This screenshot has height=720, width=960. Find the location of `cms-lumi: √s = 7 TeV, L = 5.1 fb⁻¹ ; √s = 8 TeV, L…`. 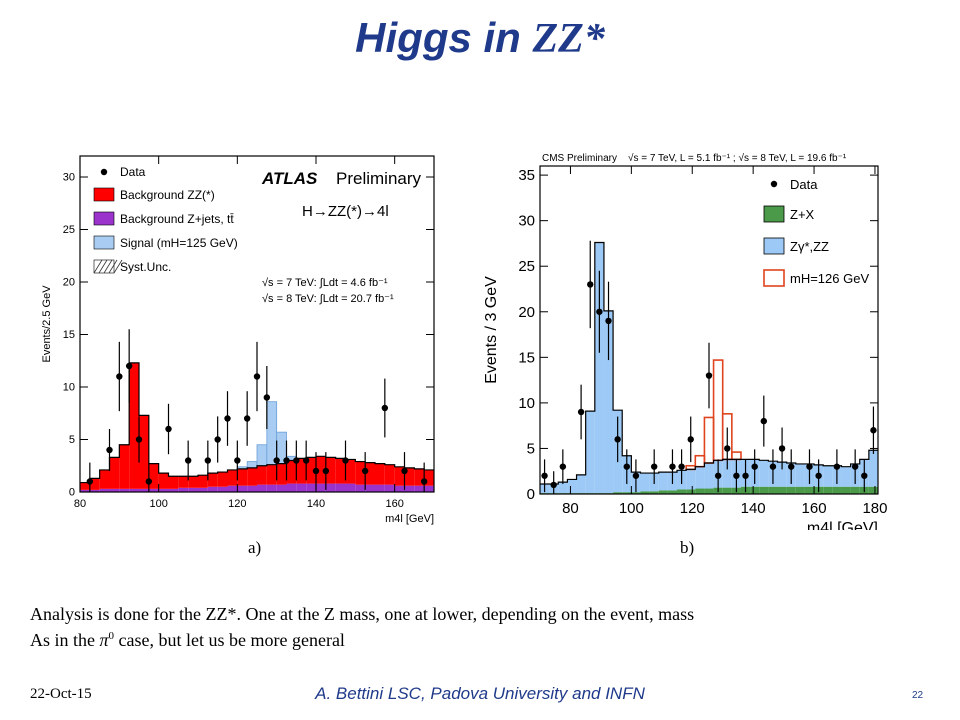

cms-lumi: √s = 7 TeV, L = 5.1 fb⁻¹ ; √s = 8 TeV, L… is located at coordinates (737, 158).